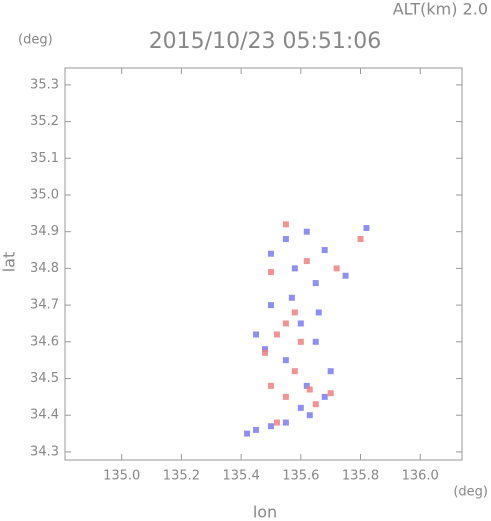 The image size is (491, 521). I want to click on y-tick-label: 34.9, so click(44, 231).